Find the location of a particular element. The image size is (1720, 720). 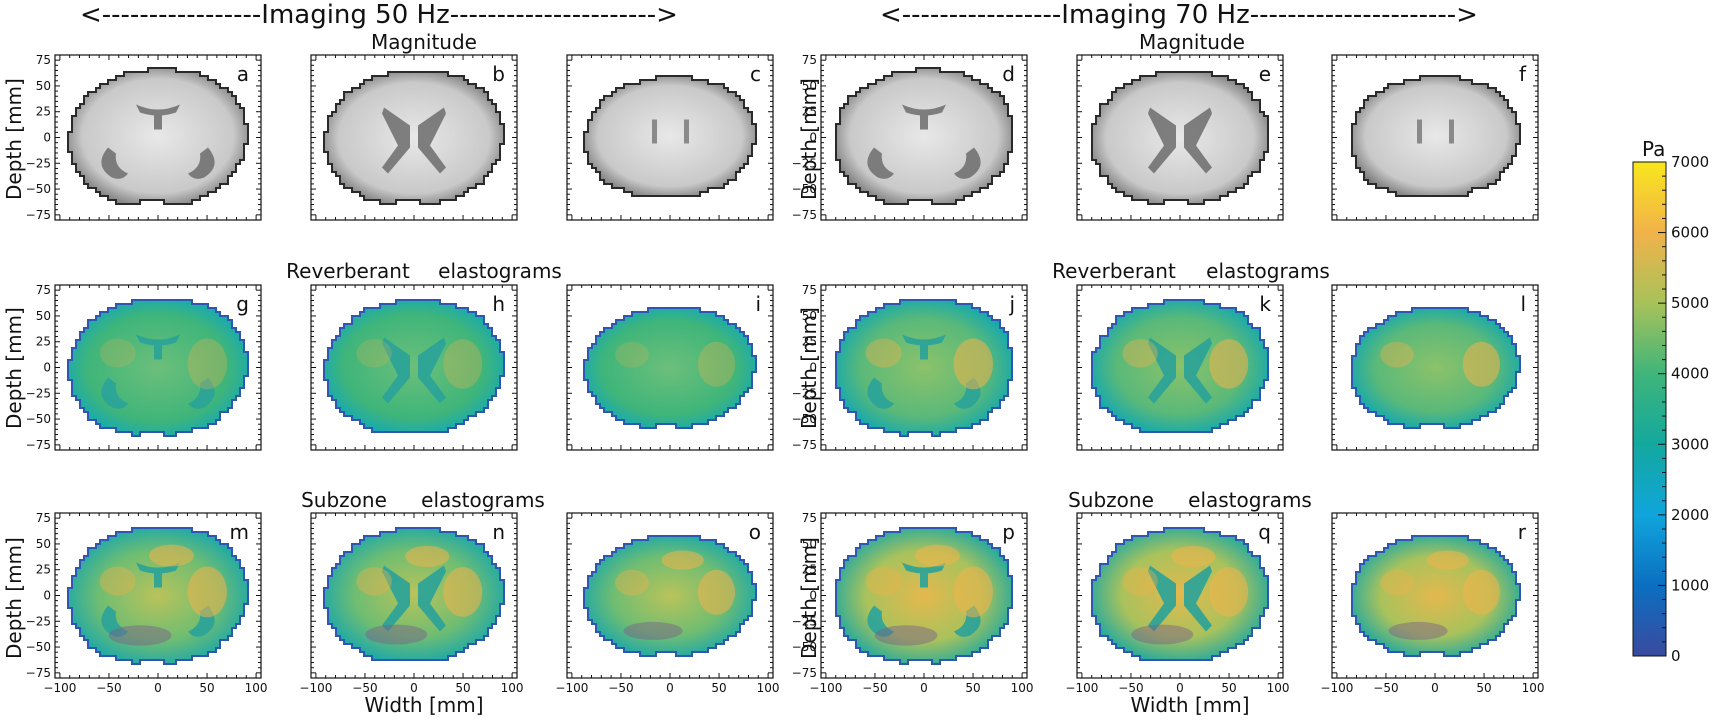

x-axis-label-50: Width [mm] is located at coordinates (424, 705).